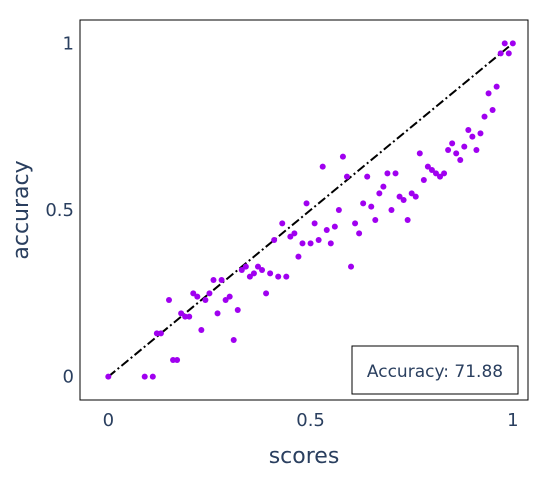  I want to click on y-tick-label: 0, so click(68, 377).